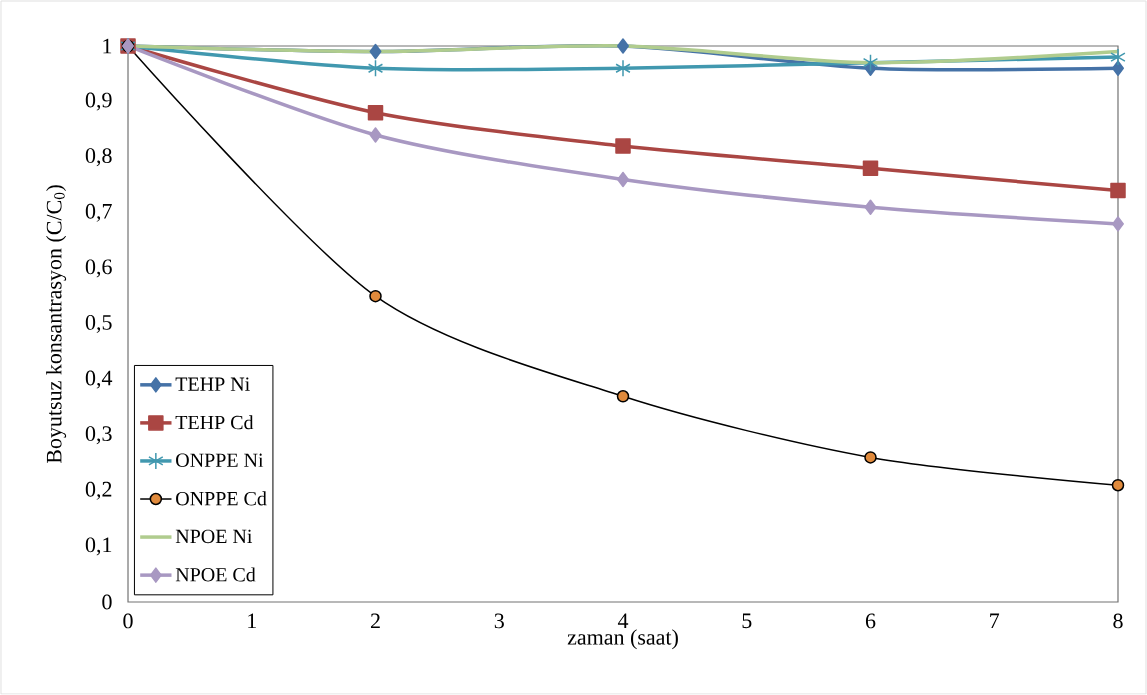  I want to click on x-tick-label: 4, so click(623, 620).